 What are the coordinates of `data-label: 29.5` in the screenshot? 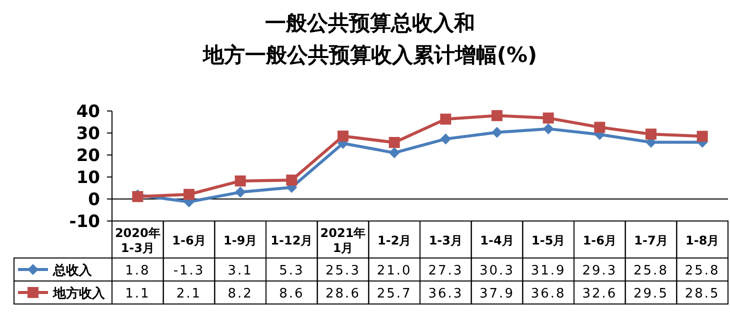 It's located at (651, 294).